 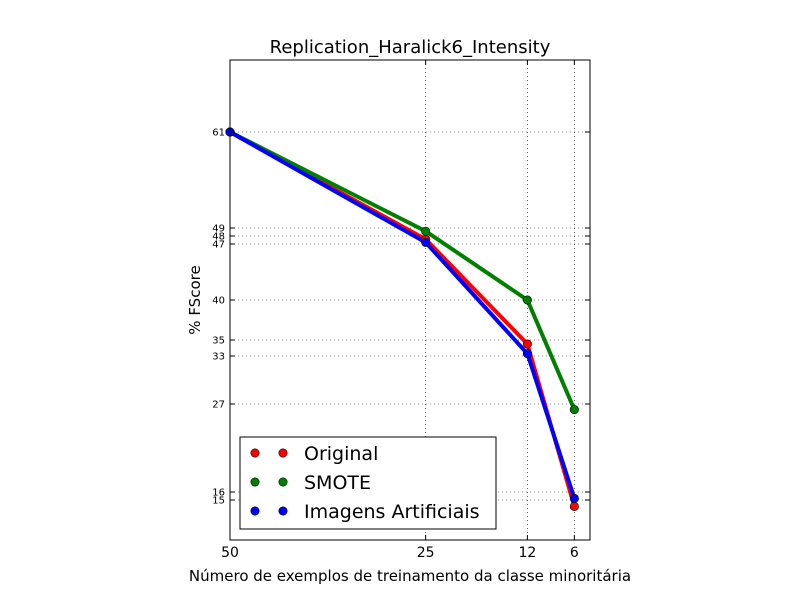 What do you see at coordinates (218, 245) in the screenshot?
I see `y-tick-label: 47` at bounding box center [218, 245].